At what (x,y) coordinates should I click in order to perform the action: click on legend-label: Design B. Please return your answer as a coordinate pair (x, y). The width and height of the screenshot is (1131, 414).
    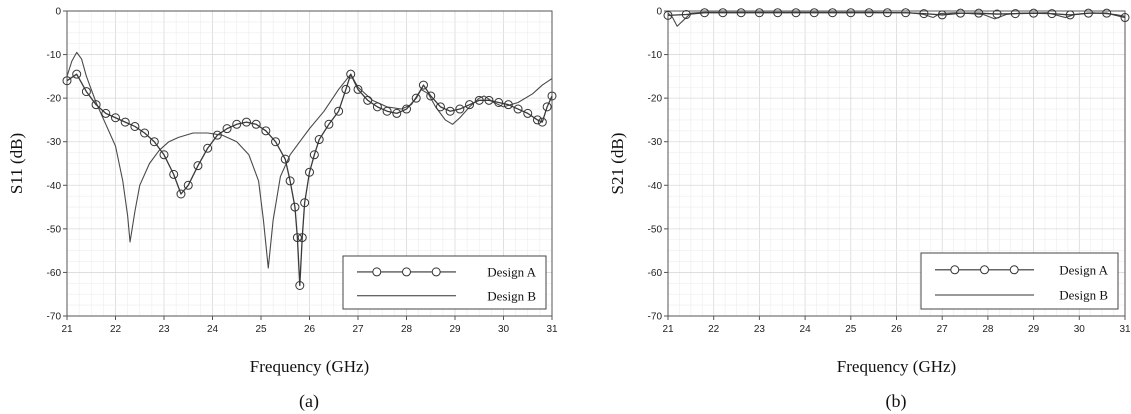
    Looking at the image, I should click on (1083, 295).